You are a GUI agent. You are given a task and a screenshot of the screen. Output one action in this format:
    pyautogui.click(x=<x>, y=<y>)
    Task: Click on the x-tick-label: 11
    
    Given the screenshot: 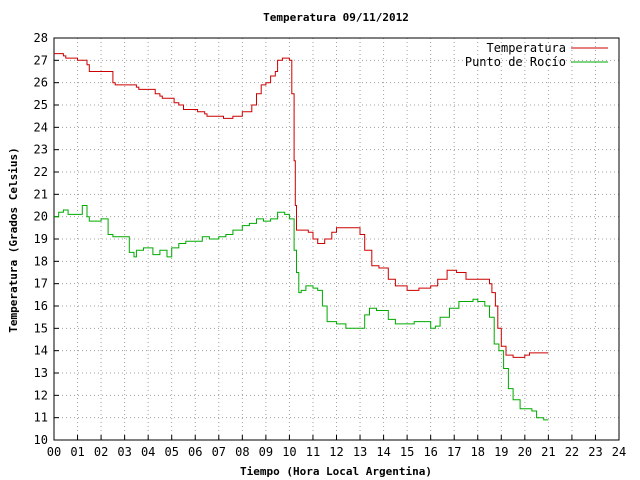 What is the action you would take?
    pyautogui.click(x=313, y=452)
    